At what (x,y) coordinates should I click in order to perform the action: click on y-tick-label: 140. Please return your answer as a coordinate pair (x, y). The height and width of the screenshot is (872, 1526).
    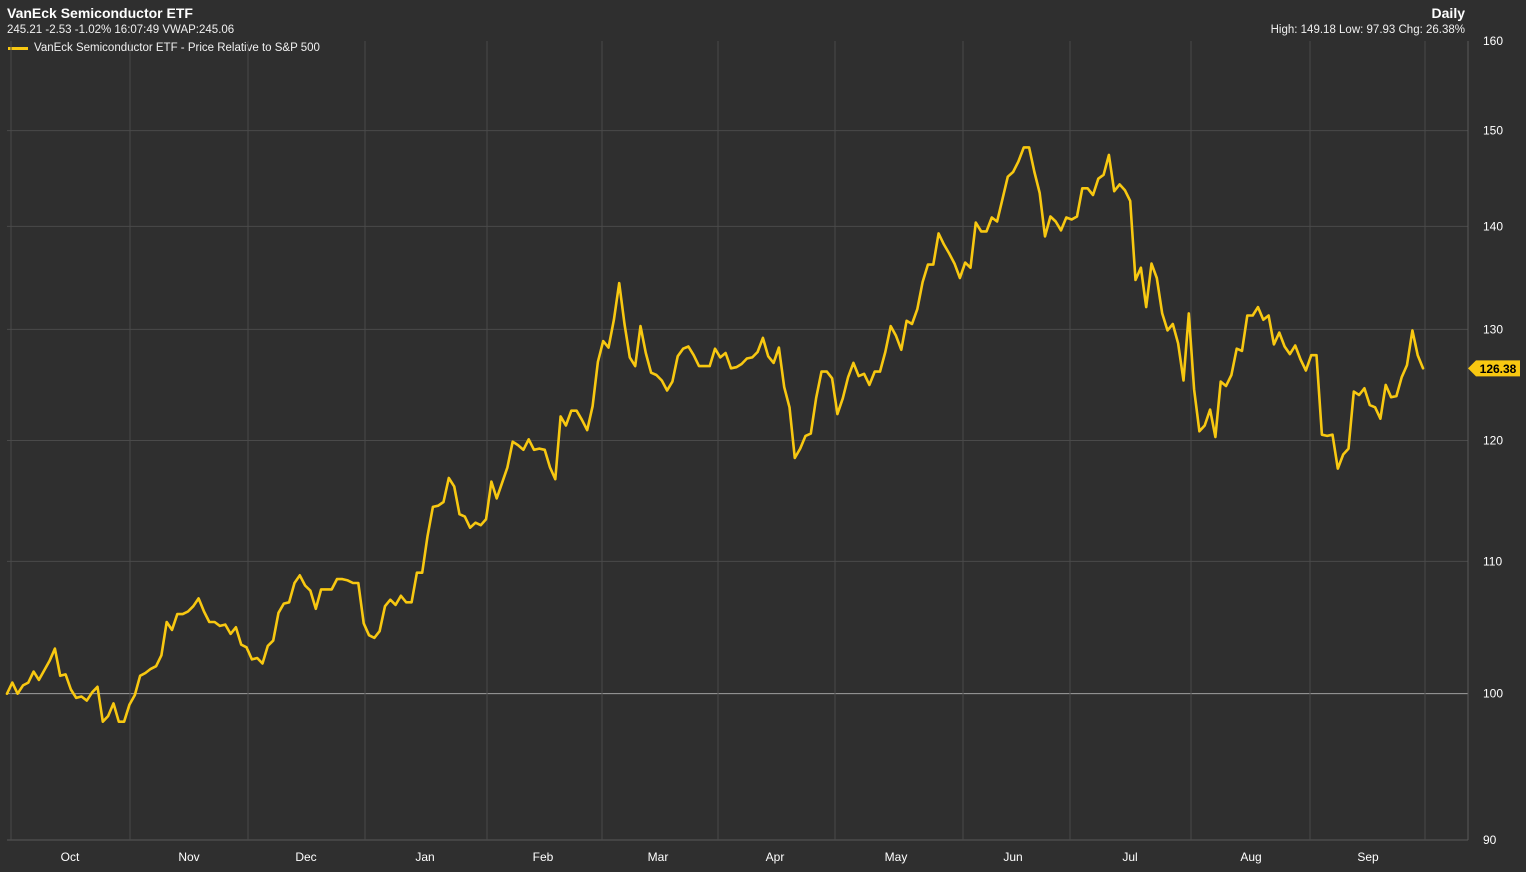
    Looking at the image, I should click on (1493, 226).